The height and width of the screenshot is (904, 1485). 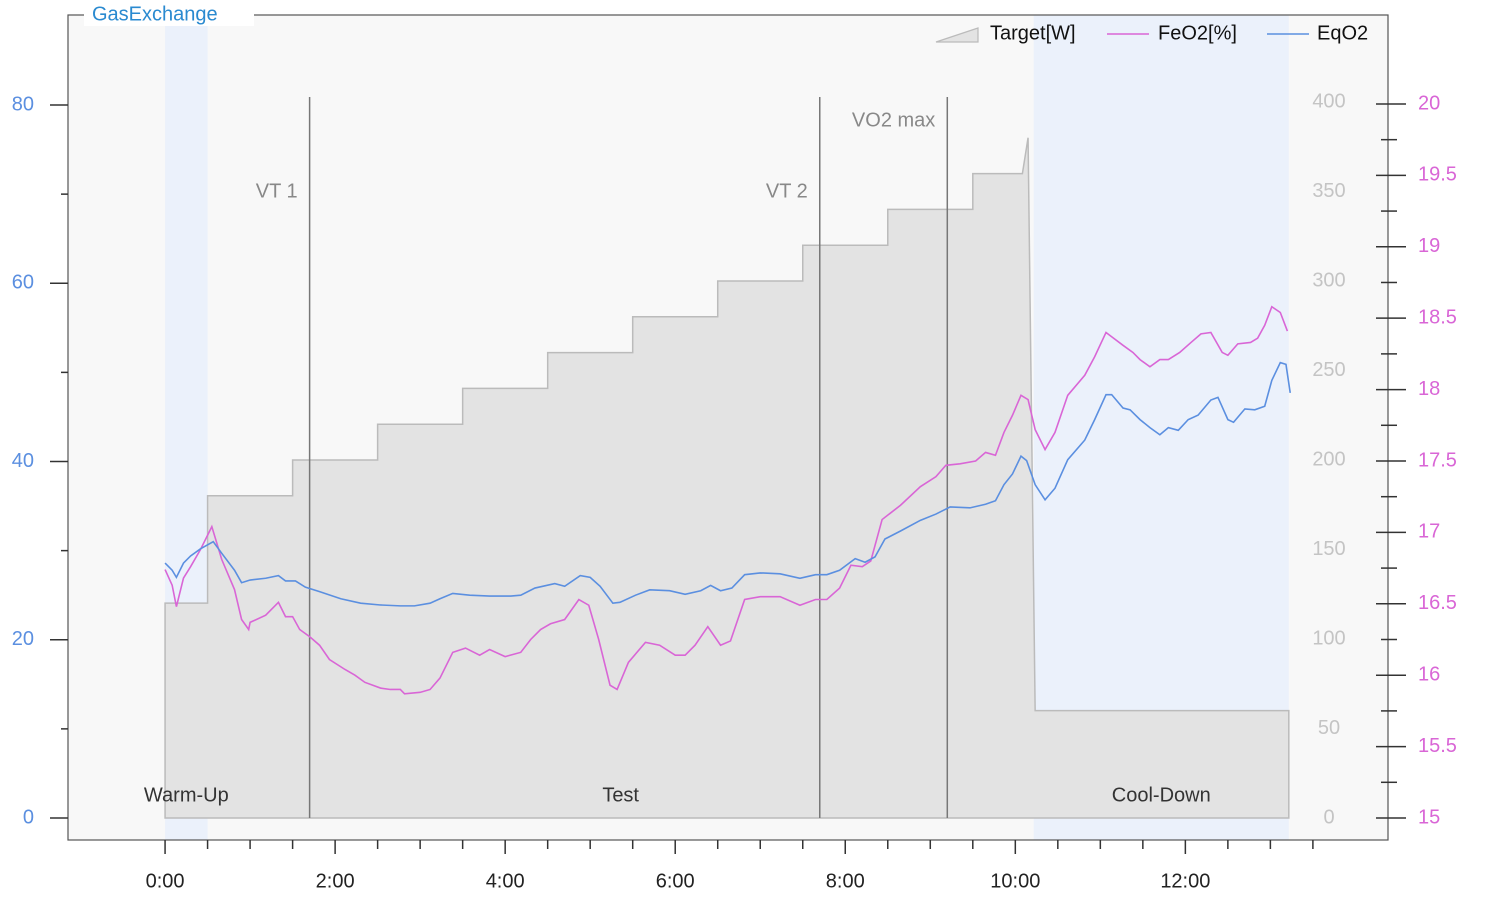 I want to click on phase-label: Warm-Up, so click(x=186, y=795).